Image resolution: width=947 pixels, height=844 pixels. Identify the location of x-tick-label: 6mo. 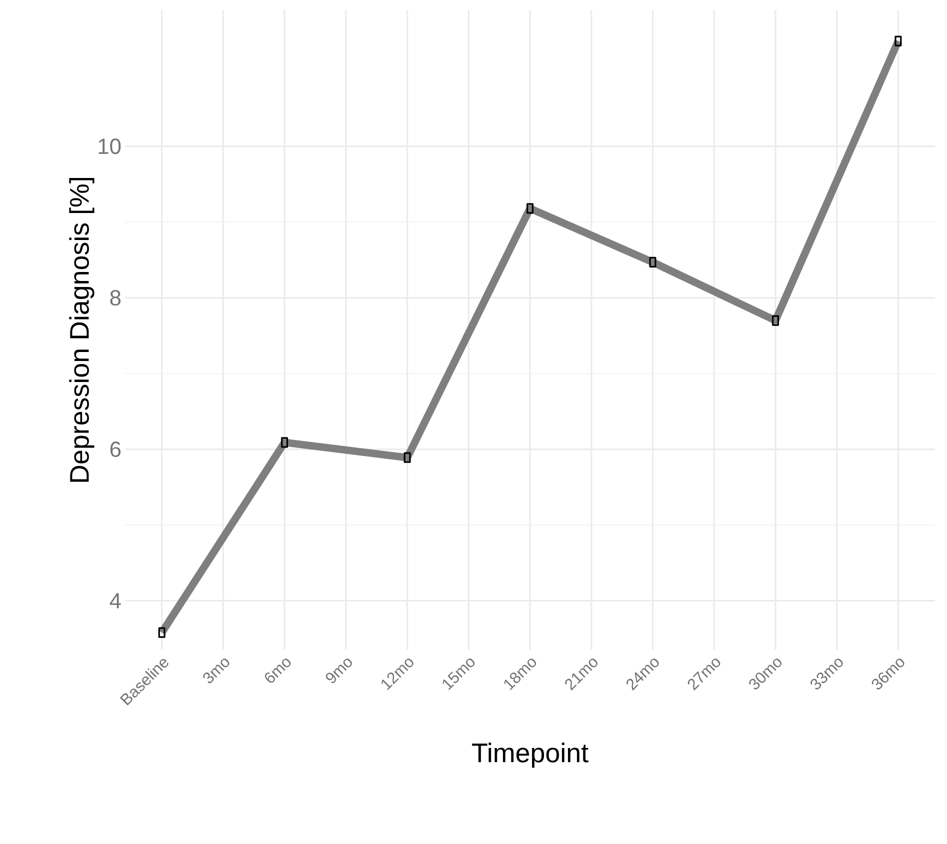
(277, 670).